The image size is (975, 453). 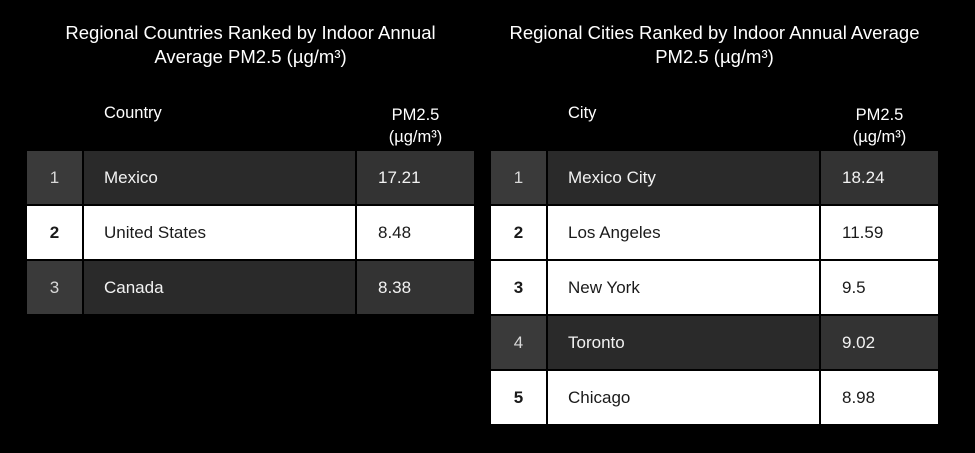 What do you see at coordinates (683, 287) in the screenshot?
I see `name-cell: New York` at bounding box center [683, 287].